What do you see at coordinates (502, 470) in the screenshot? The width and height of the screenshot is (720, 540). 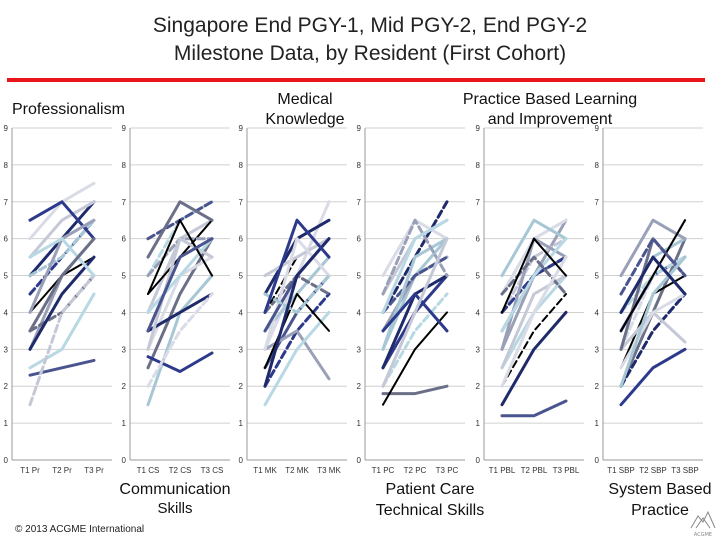 I see `x-tick-label: T1 PBL` at bounding box center [502, 470].